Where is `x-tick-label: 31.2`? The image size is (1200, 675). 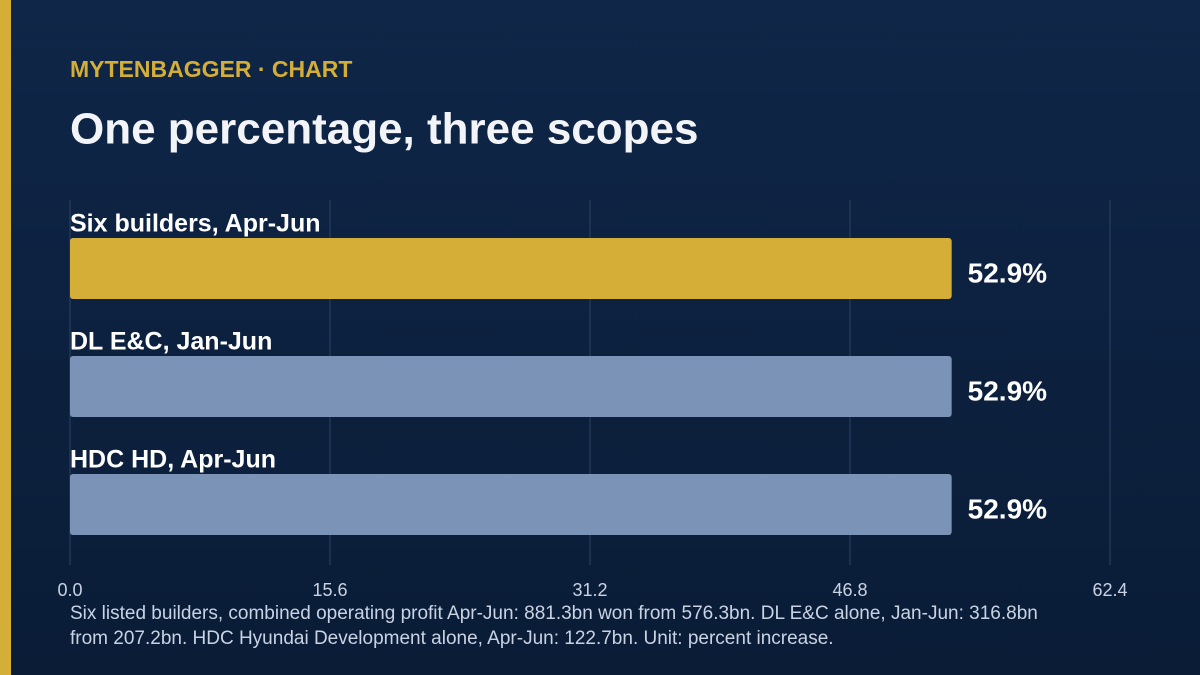 x-tick-label: 31.2 is located at coordinates (589, 590).